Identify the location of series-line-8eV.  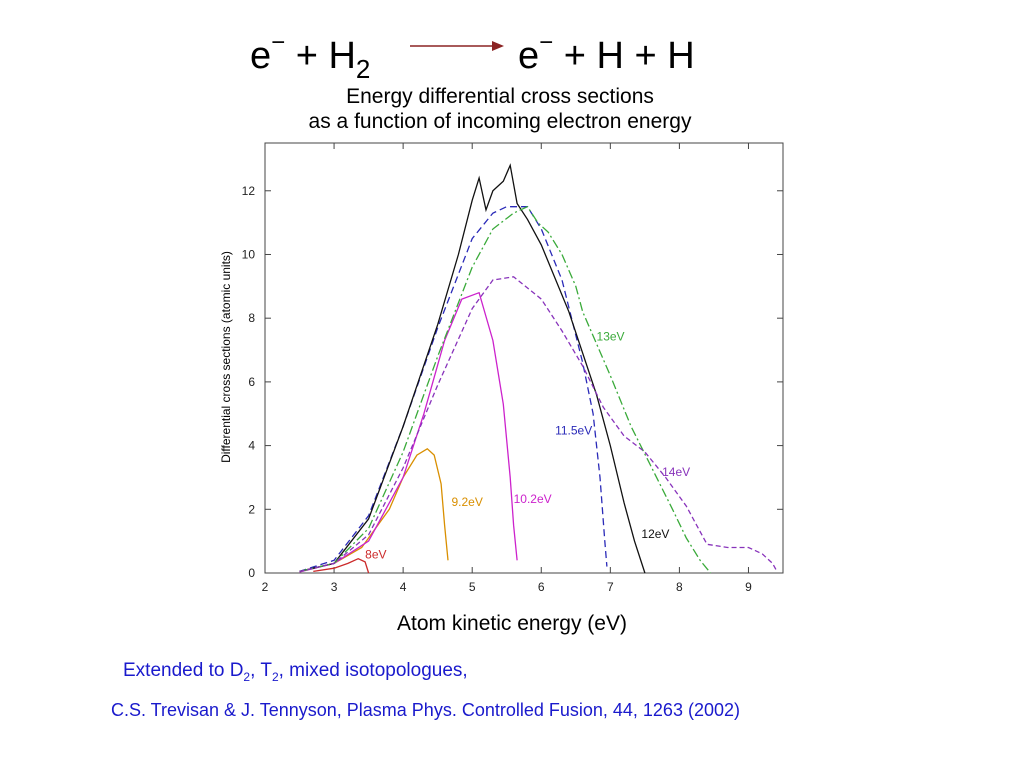
(341, 565).